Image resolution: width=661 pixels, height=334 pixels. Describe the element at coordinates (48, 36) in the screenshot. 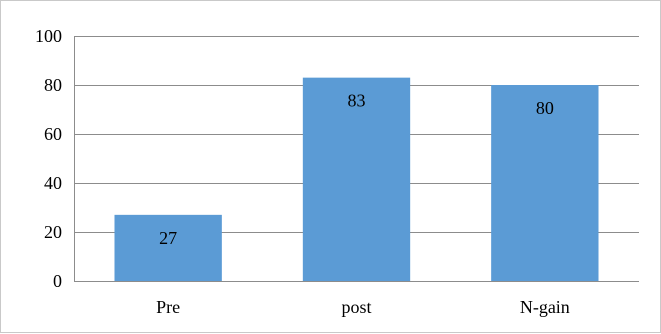

I see `y-tick-label-100: 100` at that location.